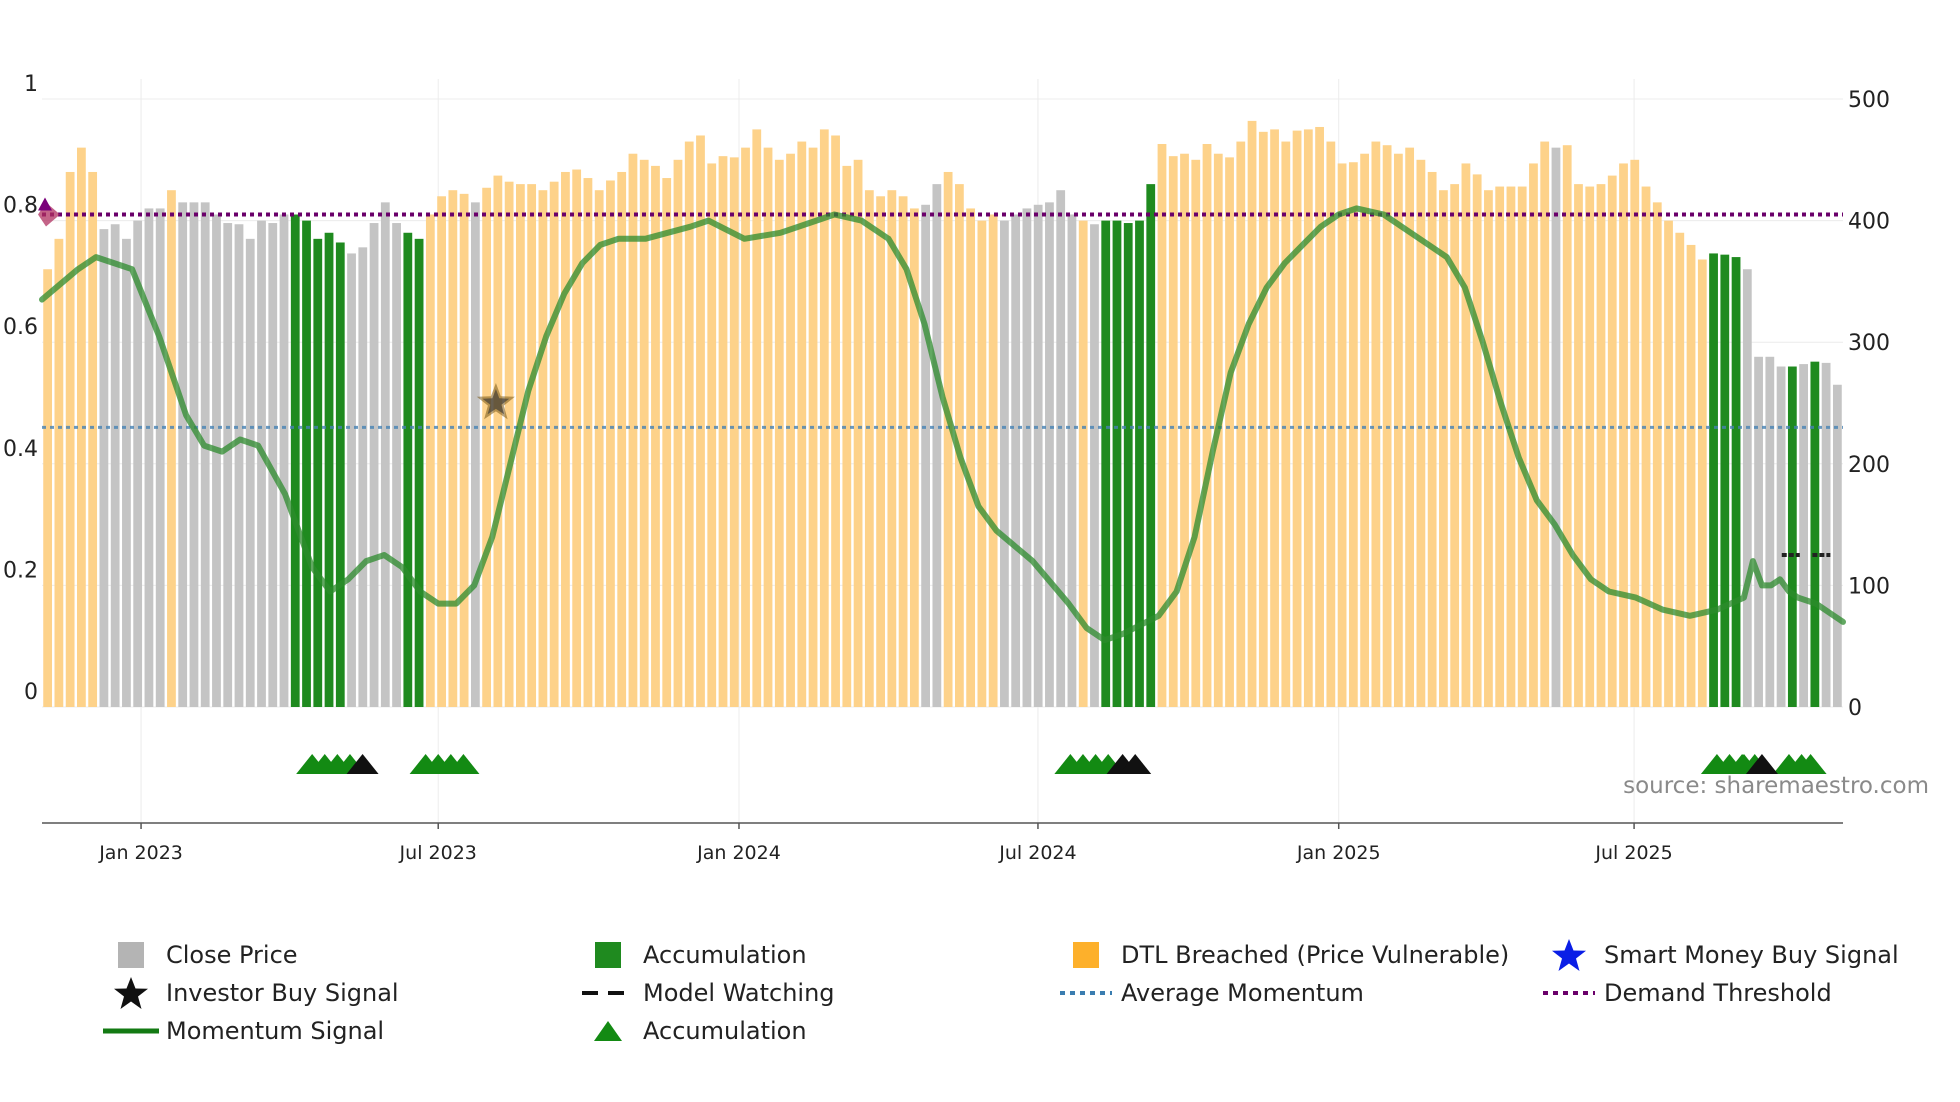  What do you see at coordinates (1280, 955) in the screenshot?
I see `legend-dtl-breached: DTL Breached (Price Vulnerable)` at bounding box center [1280, 955].